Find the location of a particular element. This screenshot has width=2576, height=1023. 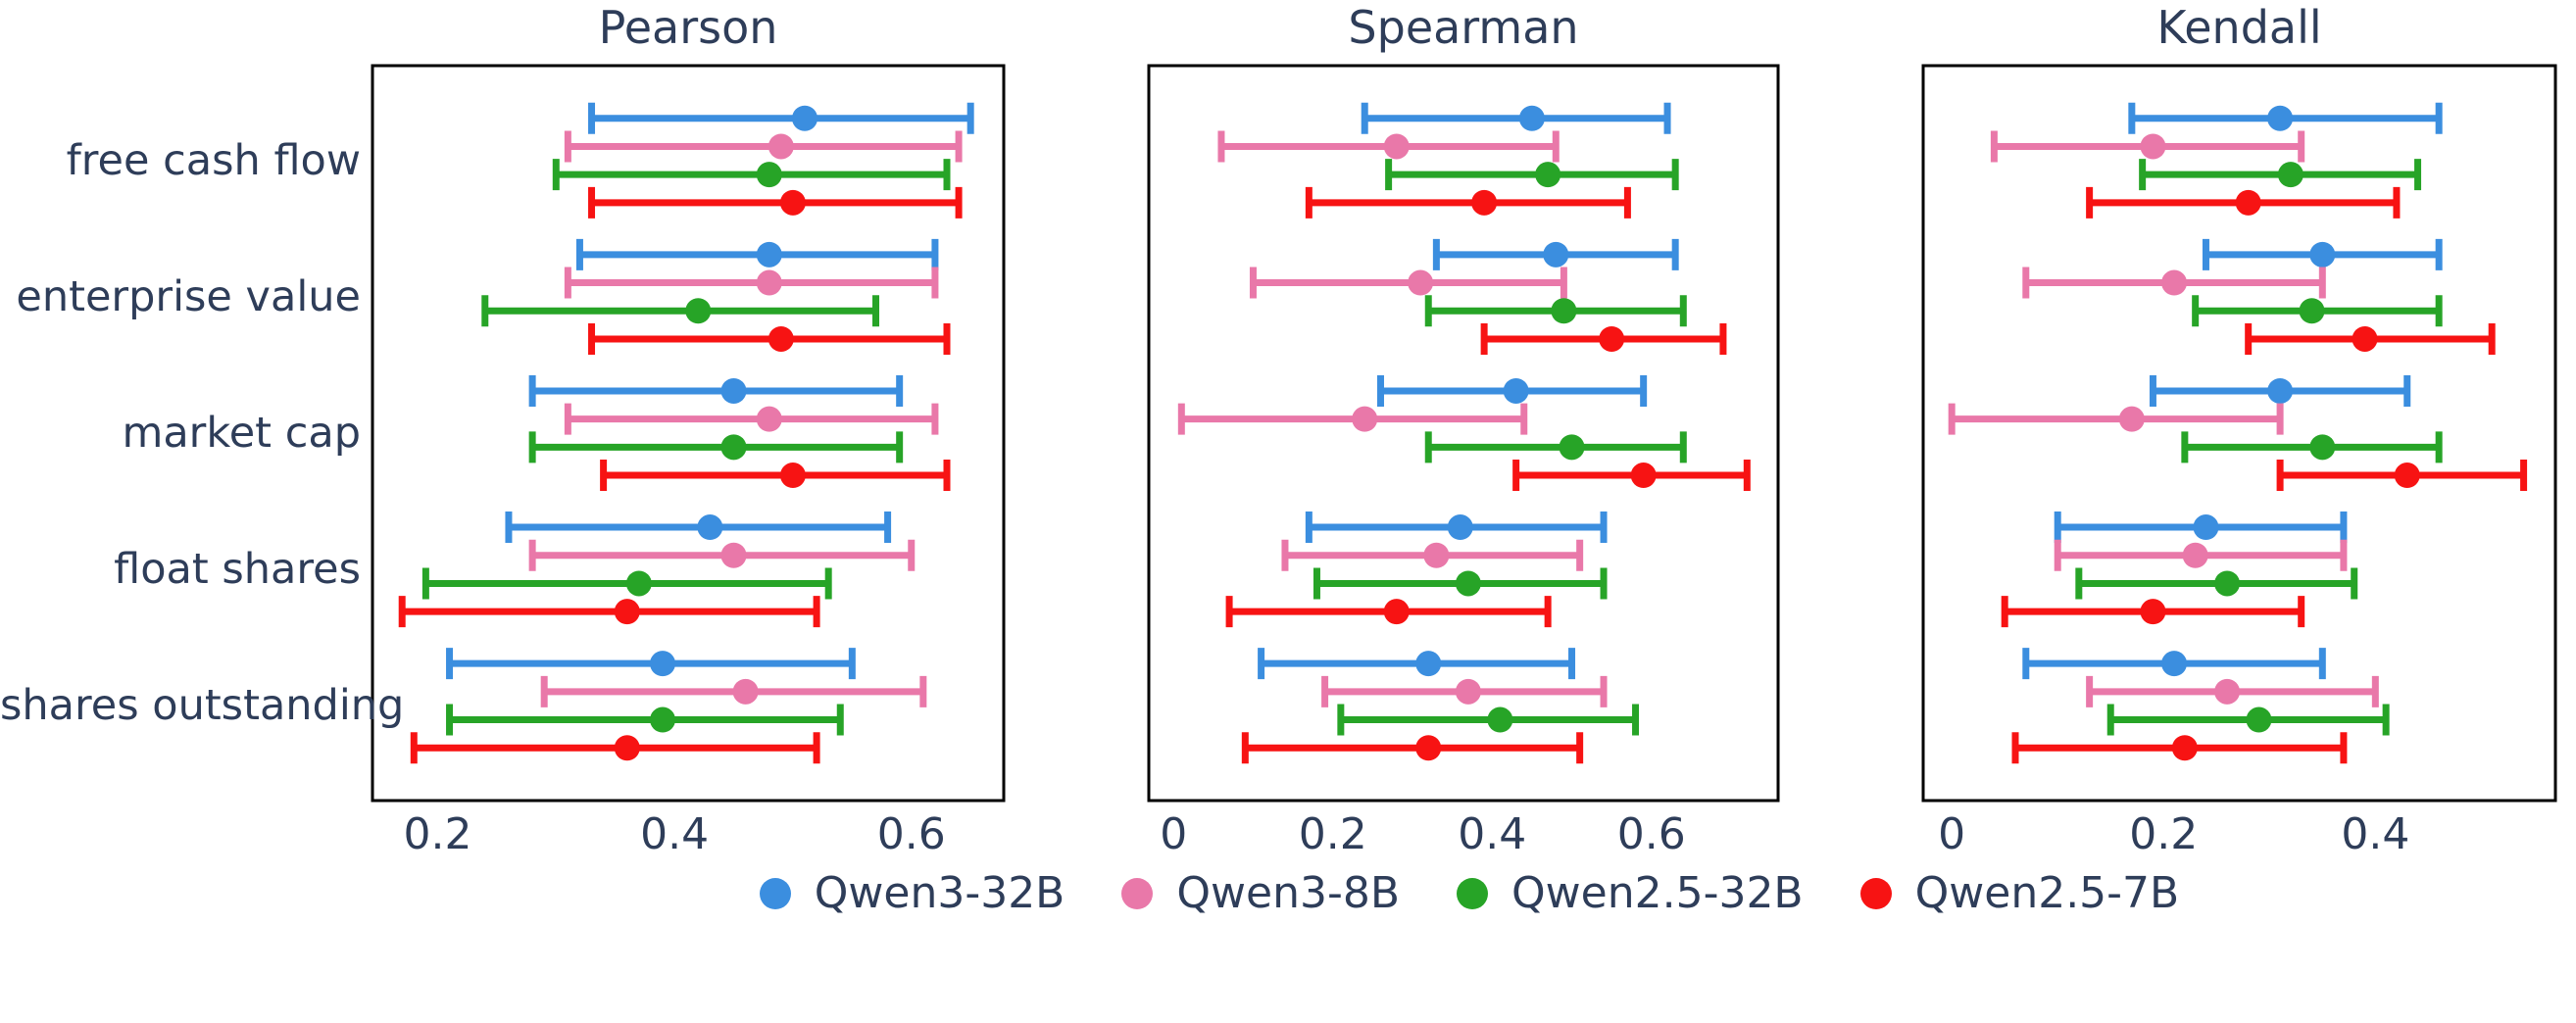

legend-item: Qwen3-32B is located at coordinates (912, 893).